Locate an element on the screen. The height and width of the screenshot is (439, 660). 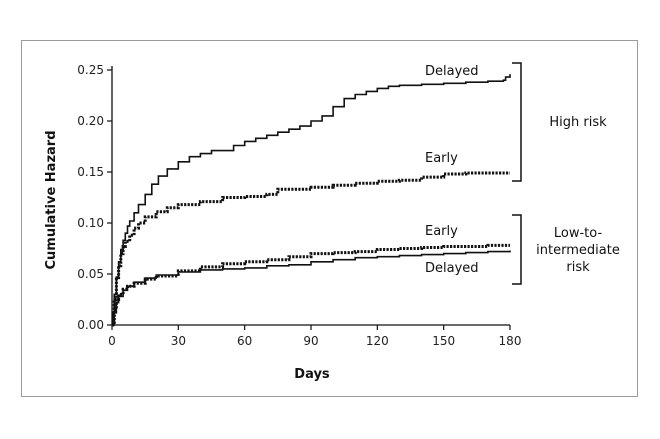
low-risk-label-line2: intermediate is located at coordinates (578, 250).